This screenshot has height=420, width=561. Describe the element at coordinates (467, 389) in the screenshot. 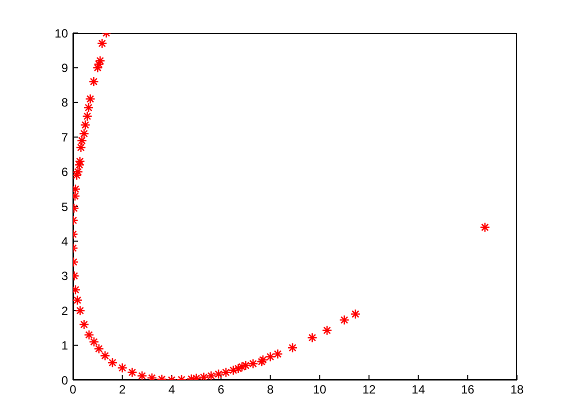

I see `x-tick-label: 16` at that location.